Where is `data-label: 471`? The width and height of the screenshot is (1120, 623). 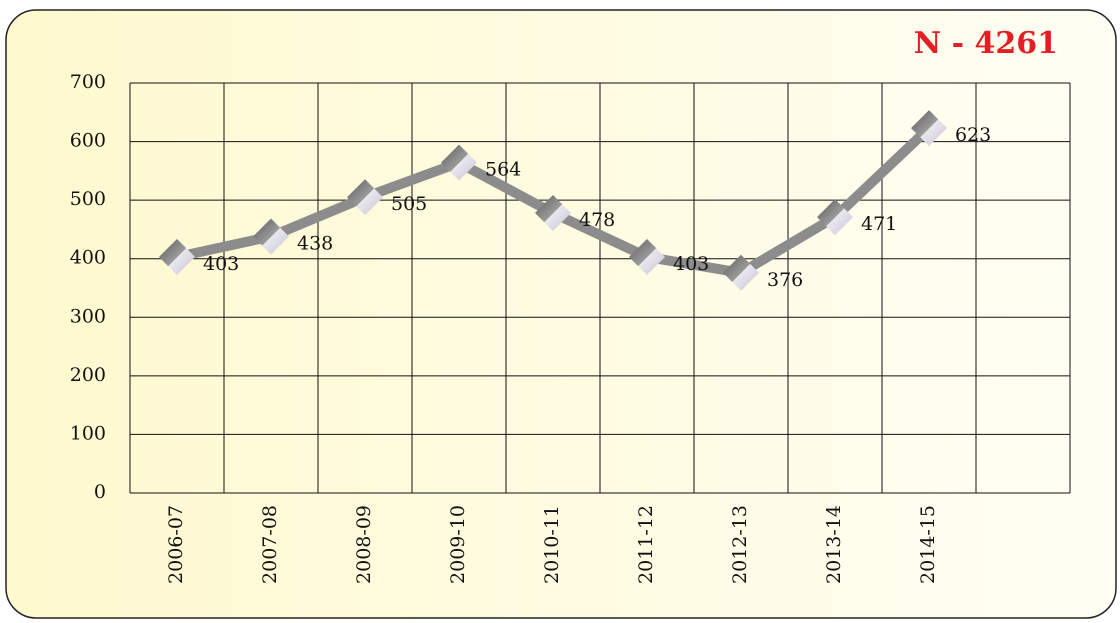 data-label: 471 is located at coordinates (879, 224).